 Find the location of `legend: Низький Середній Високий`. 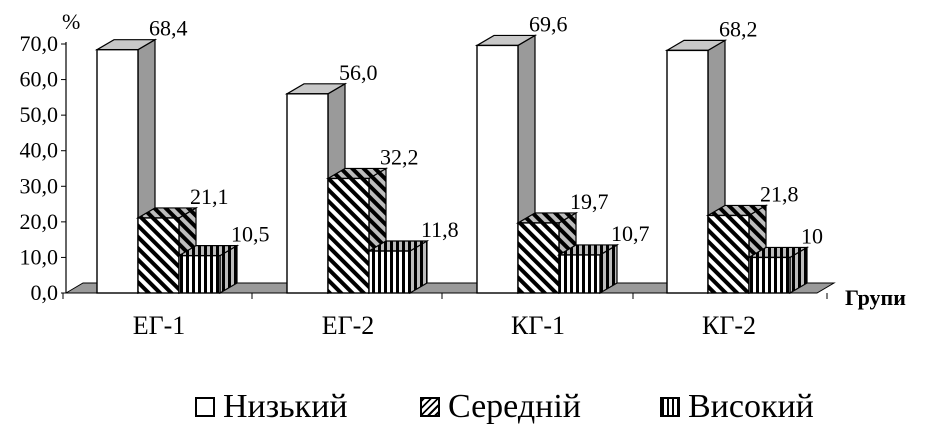

legend: Низький Середній Високий is located at coordinates (467, 408).